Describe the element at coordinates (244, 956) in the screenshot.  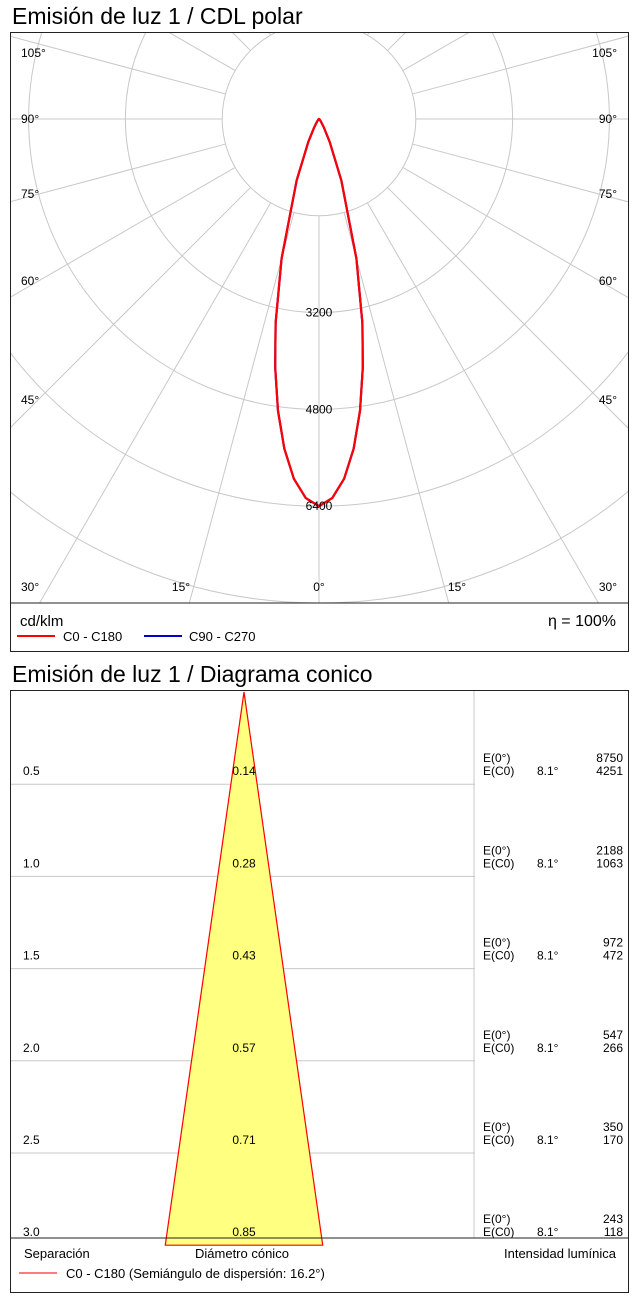
I see `diameter-label: 0.43` at that location.